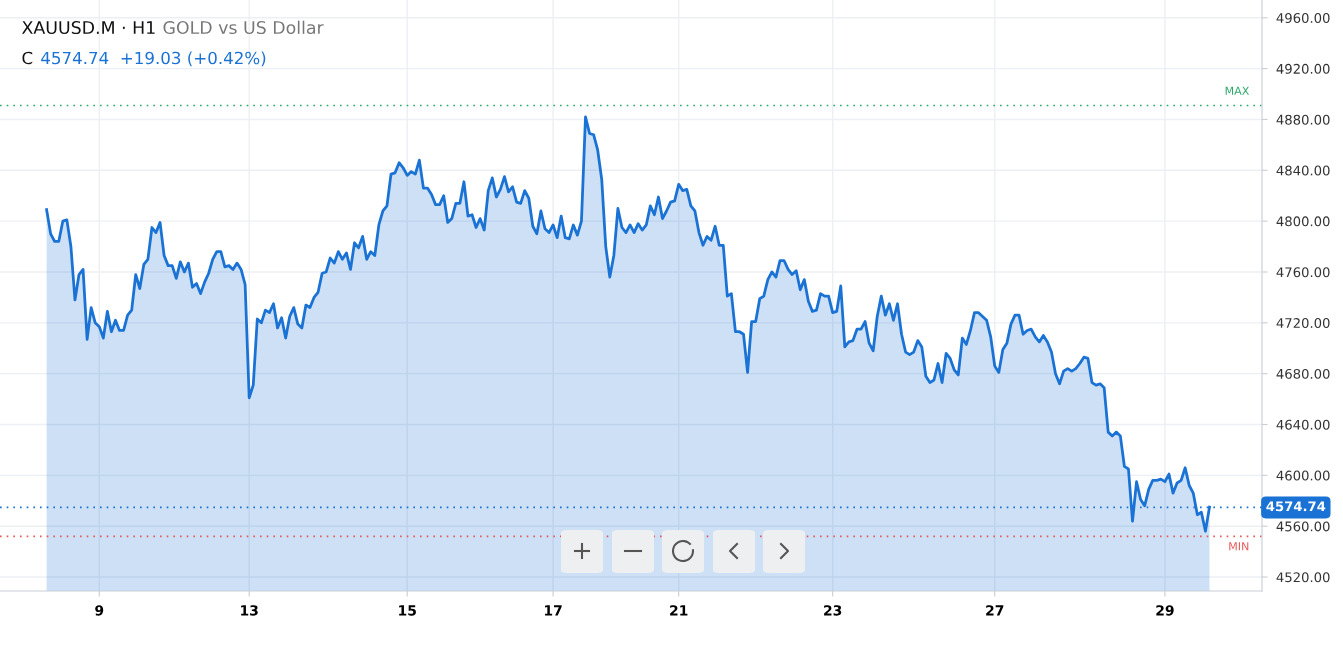 The image size is (1343, 646). What do you see at coordinates (153, 59) in the screenshot?
I see `annotation: 4574.74 +19.03 (+0.42%)` at bounding box center [153, 59].